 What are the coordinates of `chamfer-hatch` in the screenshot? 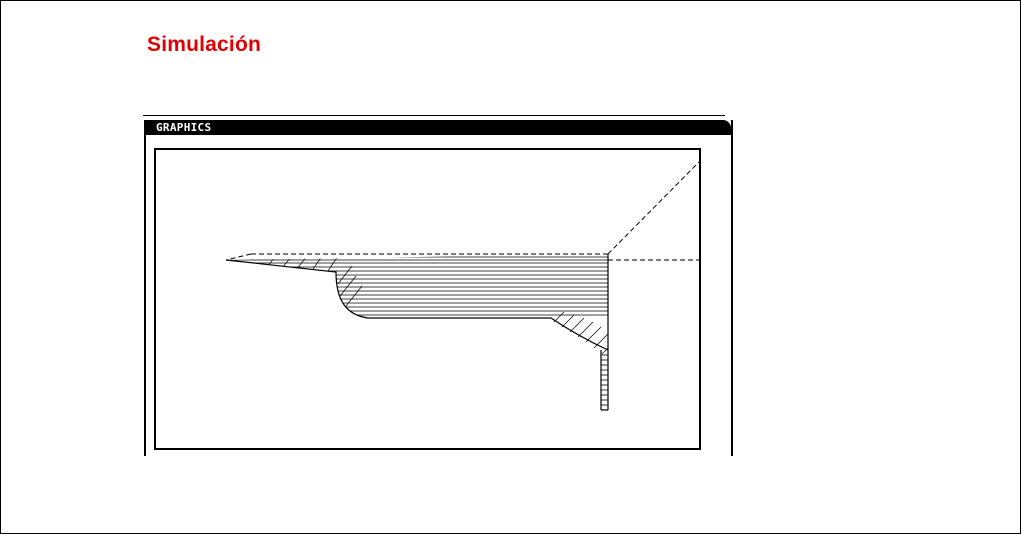 It's located at (581, 333).